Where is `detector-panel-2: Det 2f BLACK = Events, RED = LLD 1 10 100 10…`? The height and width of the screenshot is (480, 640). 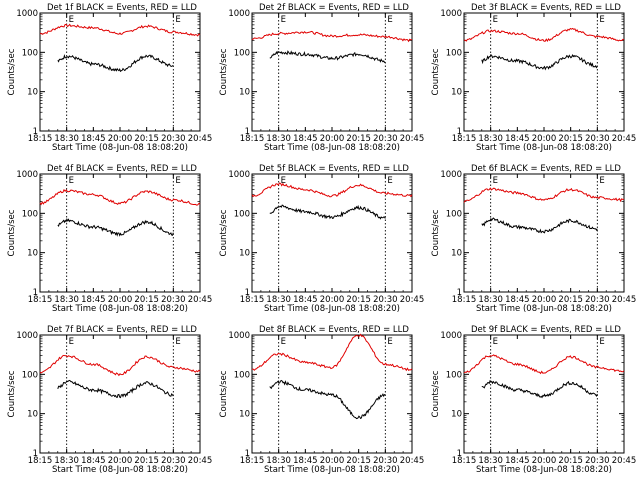
detector-panel-2: Det 2f BLACK = Events, RED = LLD 1 10 100 10… is located at coordinates (321, 78).